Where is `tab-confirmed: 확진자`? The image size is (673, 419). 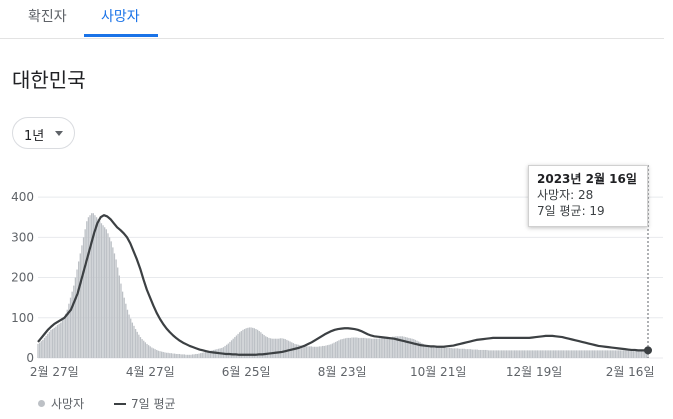
tab-confirmed: 확진자 is located at coordinates (47, 17).